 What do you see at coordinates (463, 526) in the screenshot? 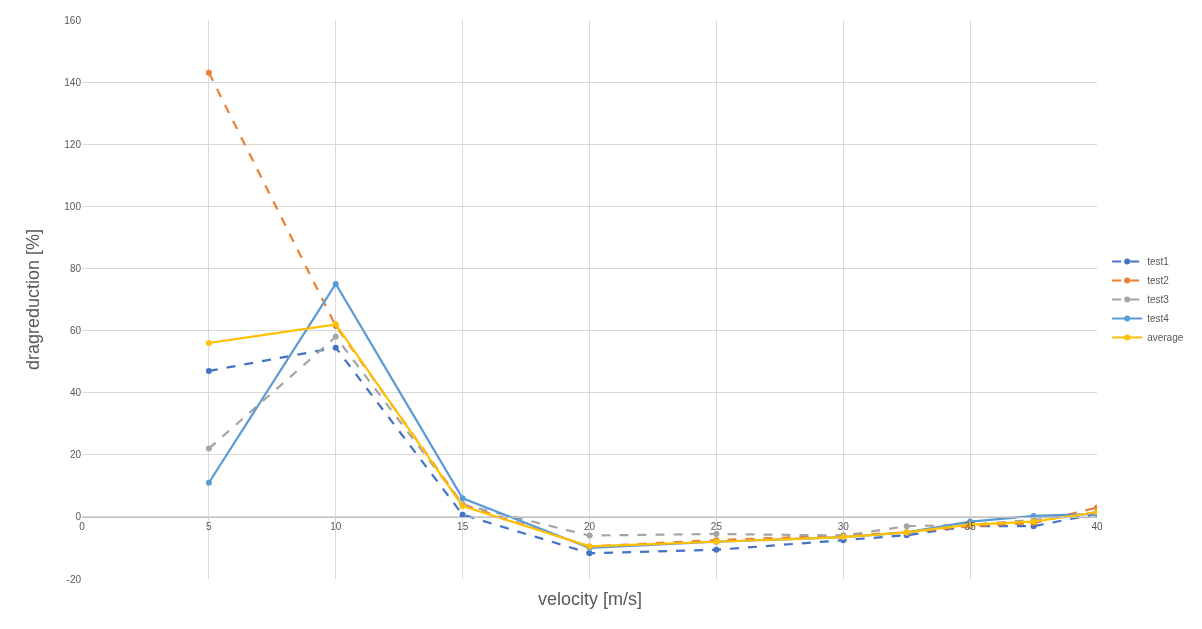
I see `x-tick-label: 15` at bounding box center [463, 526].